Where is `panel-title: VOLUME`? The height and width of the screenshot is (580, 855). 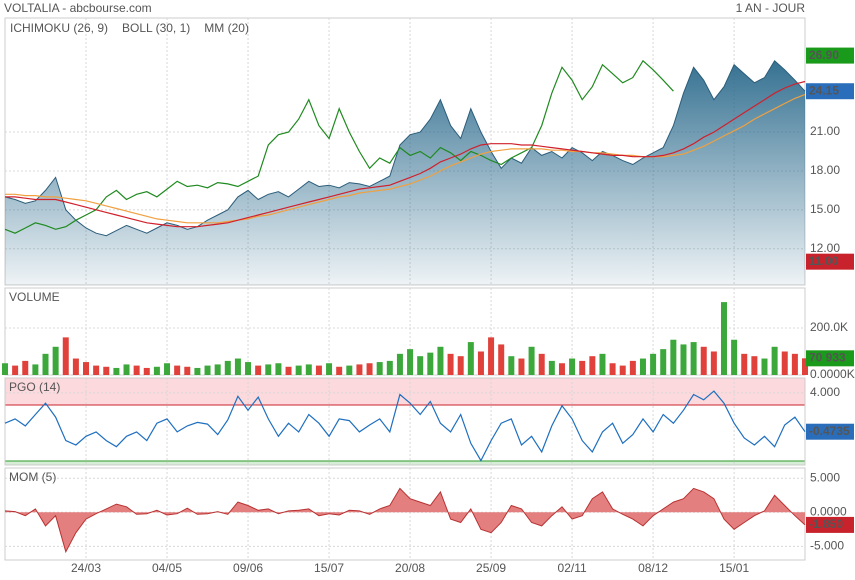 panel-title: VOLUME is located at coordinates (34, 297).